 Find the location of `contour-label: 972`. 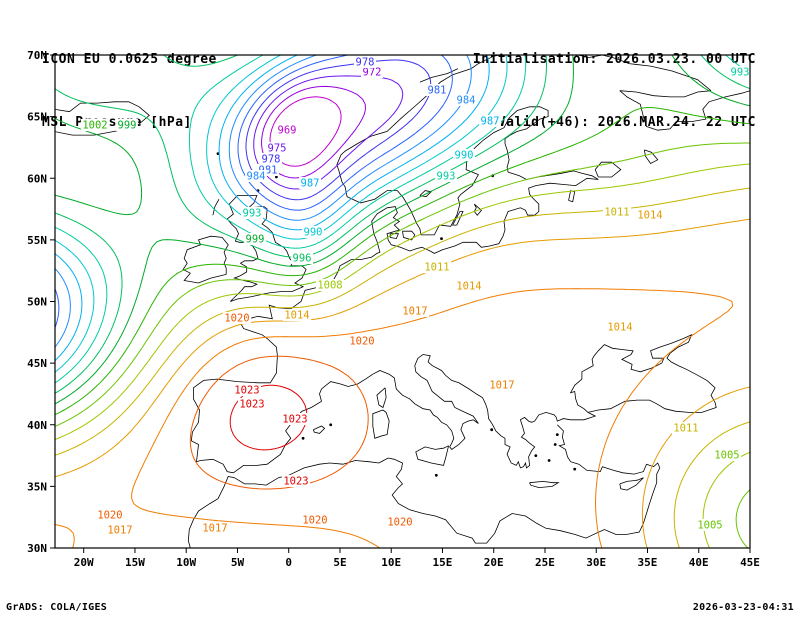

contour-label: 972 is located at coordinates (372, 73).